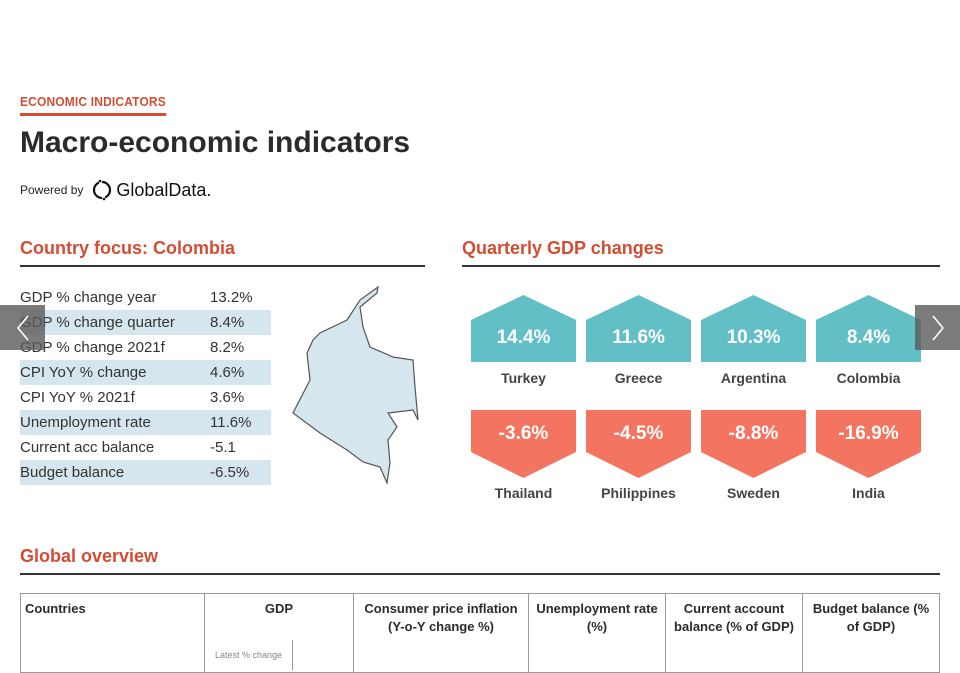 The width and height of the screenshot is (960, 673). Describe the element at coordinates (753, 493) in the screenshot. I see `gdp-tile-country: Sweden` at that location.